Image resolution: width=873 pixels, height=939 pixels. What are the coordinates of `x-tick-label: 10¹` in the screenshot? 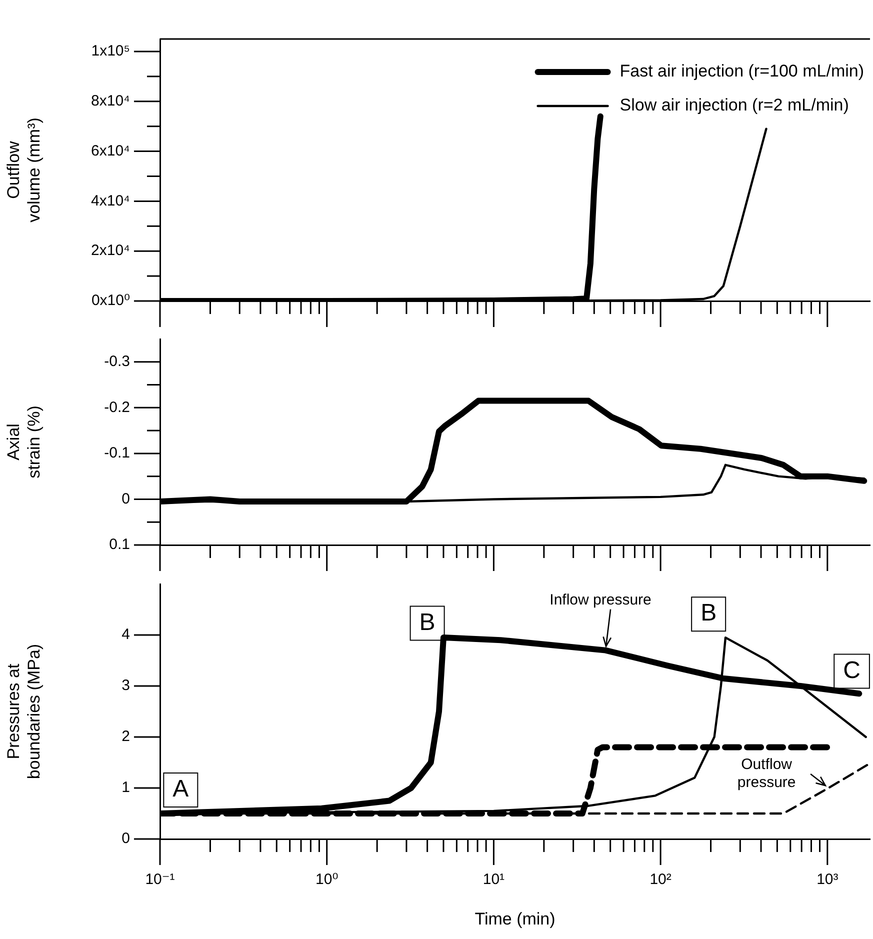 It's located at (493, 879).